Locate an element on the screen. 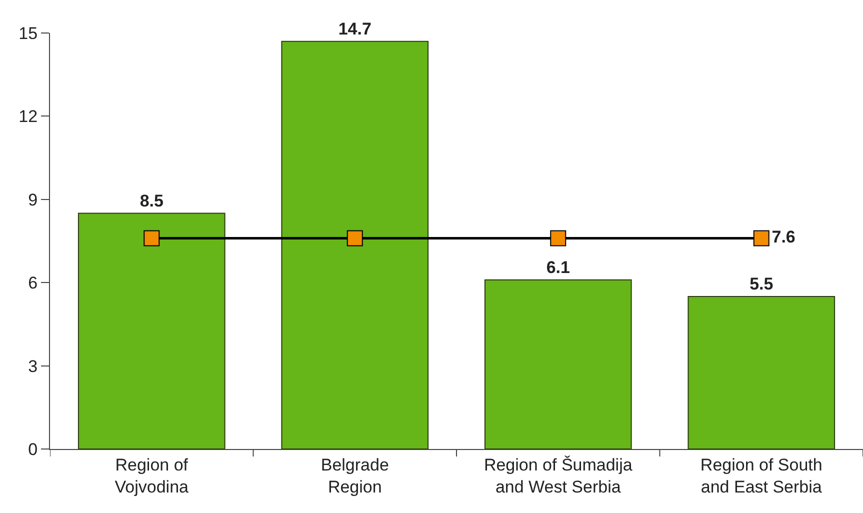 This screenshot has width=863, height=513. y-tick-label: 15 is located at coordinates (28, 33).